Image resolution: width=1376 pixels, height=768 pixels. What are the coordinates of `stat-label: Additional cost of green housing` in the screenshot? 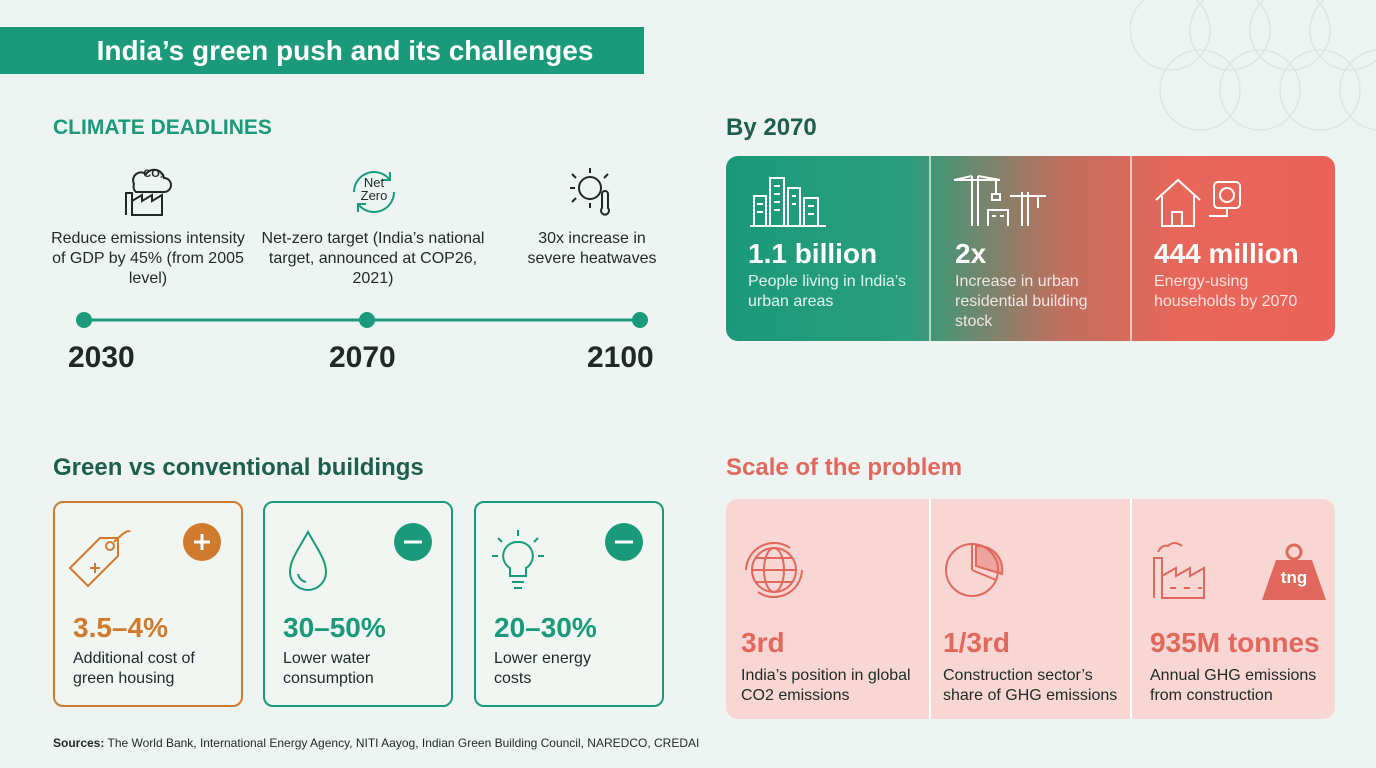 It's located at (134, 668).